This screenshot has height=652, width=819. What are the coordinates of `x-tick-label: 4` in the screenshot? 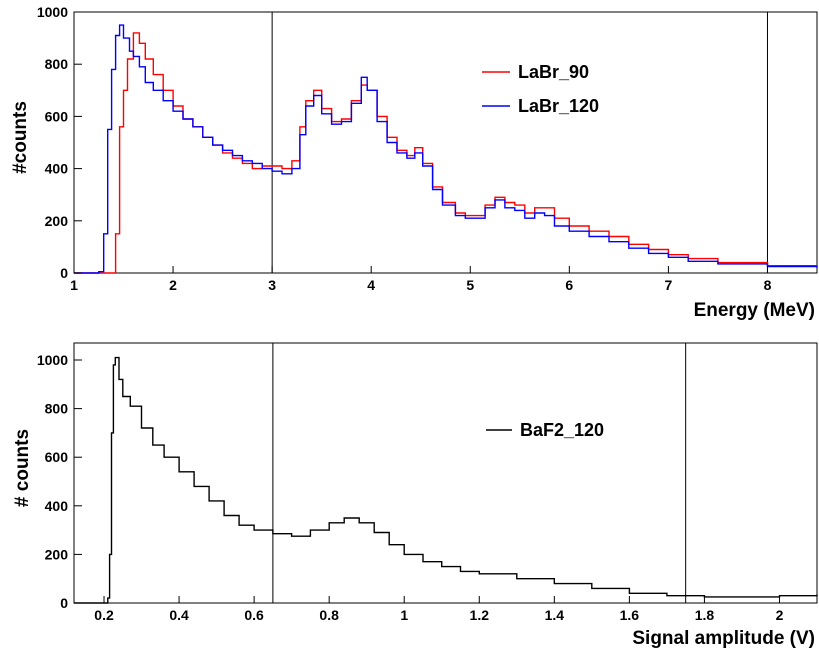 It's located at (371, 285).